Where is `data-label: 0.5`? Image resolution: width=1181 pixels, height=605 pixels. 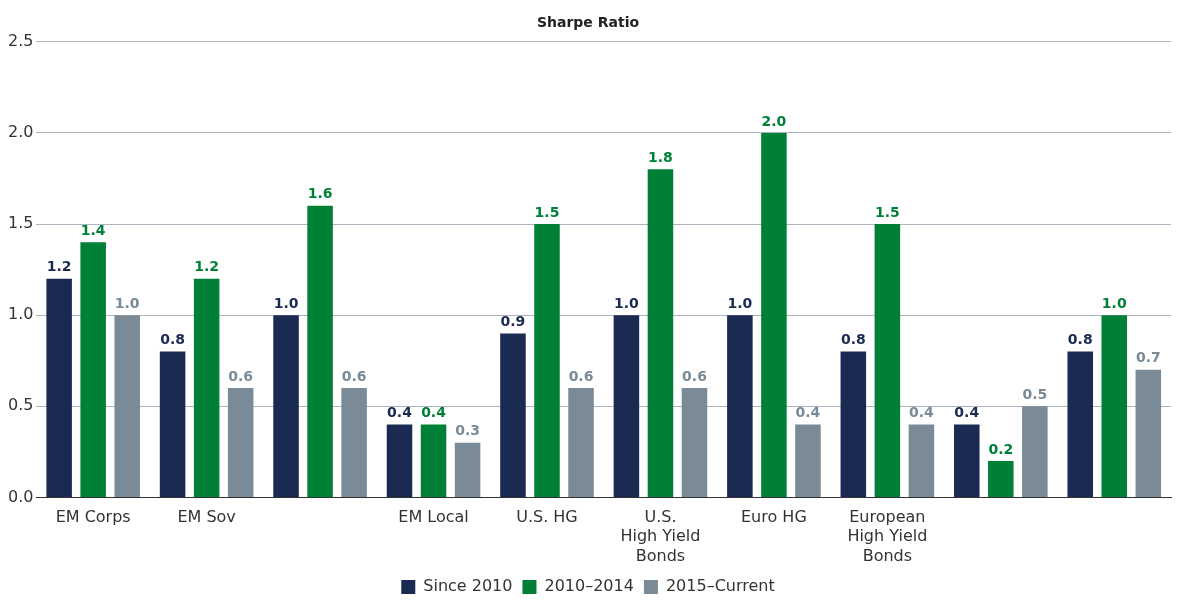
data-label: 0.5 is located at coordinates (1035, 393).